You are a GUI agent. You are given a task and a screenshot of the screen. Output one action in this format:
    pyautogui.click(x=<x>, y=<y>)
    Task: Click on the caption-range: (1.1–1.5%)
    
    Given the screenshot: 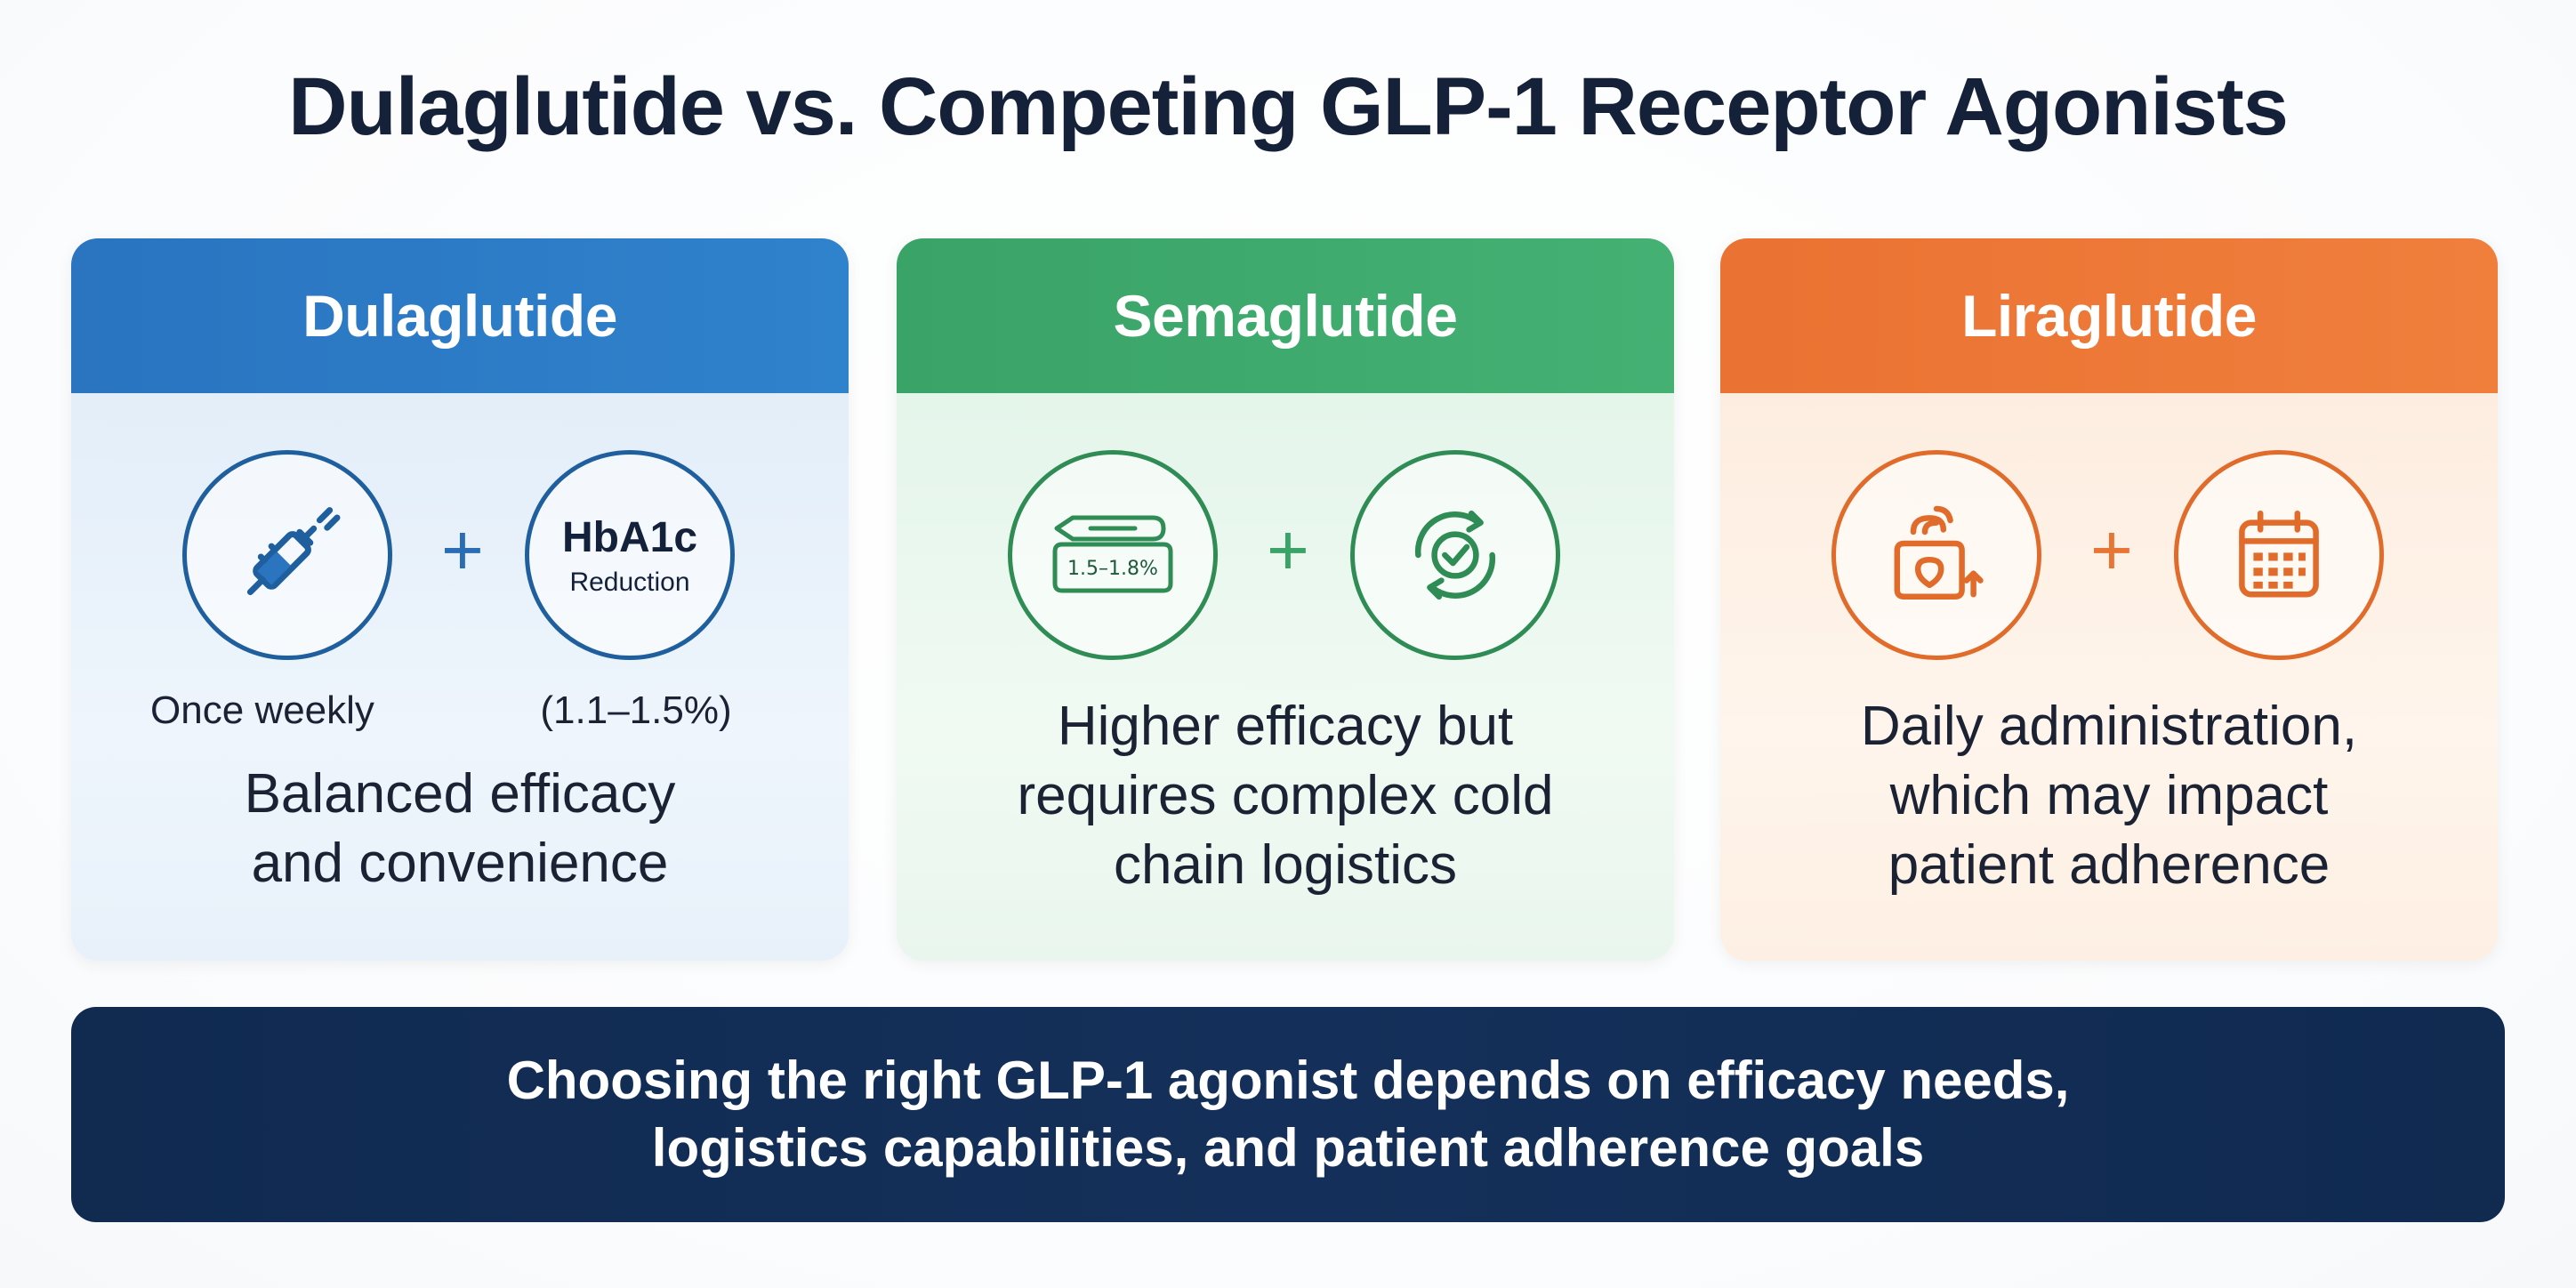 What is the action you would take?
    pyautogui.click(x=636, y=710)
    